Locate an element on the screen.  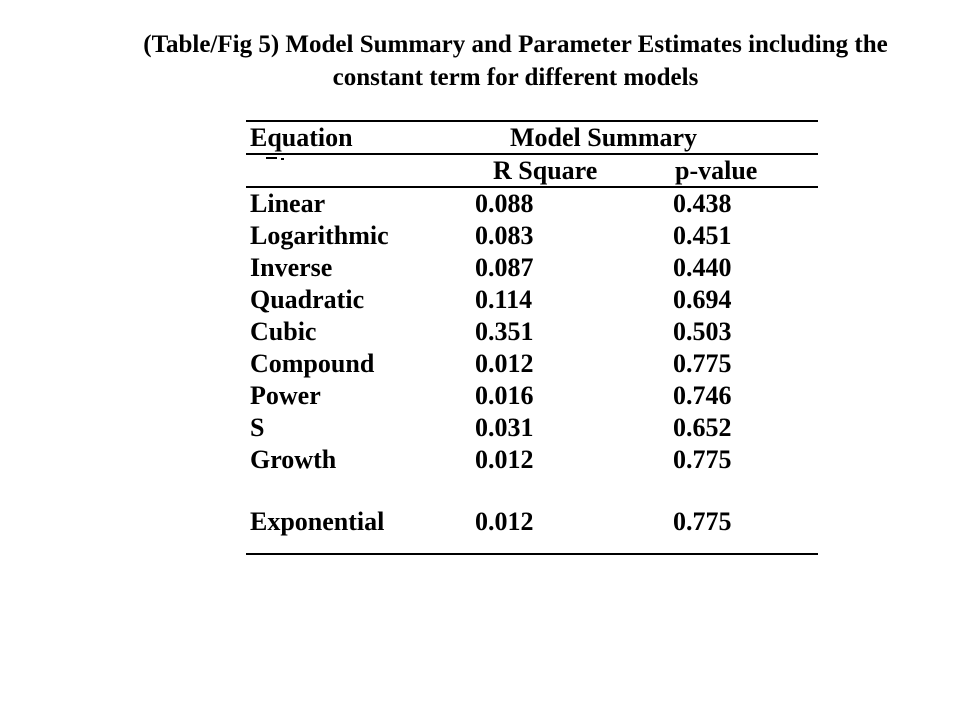
stray-underline-mark is located at coordinates (271, 158).